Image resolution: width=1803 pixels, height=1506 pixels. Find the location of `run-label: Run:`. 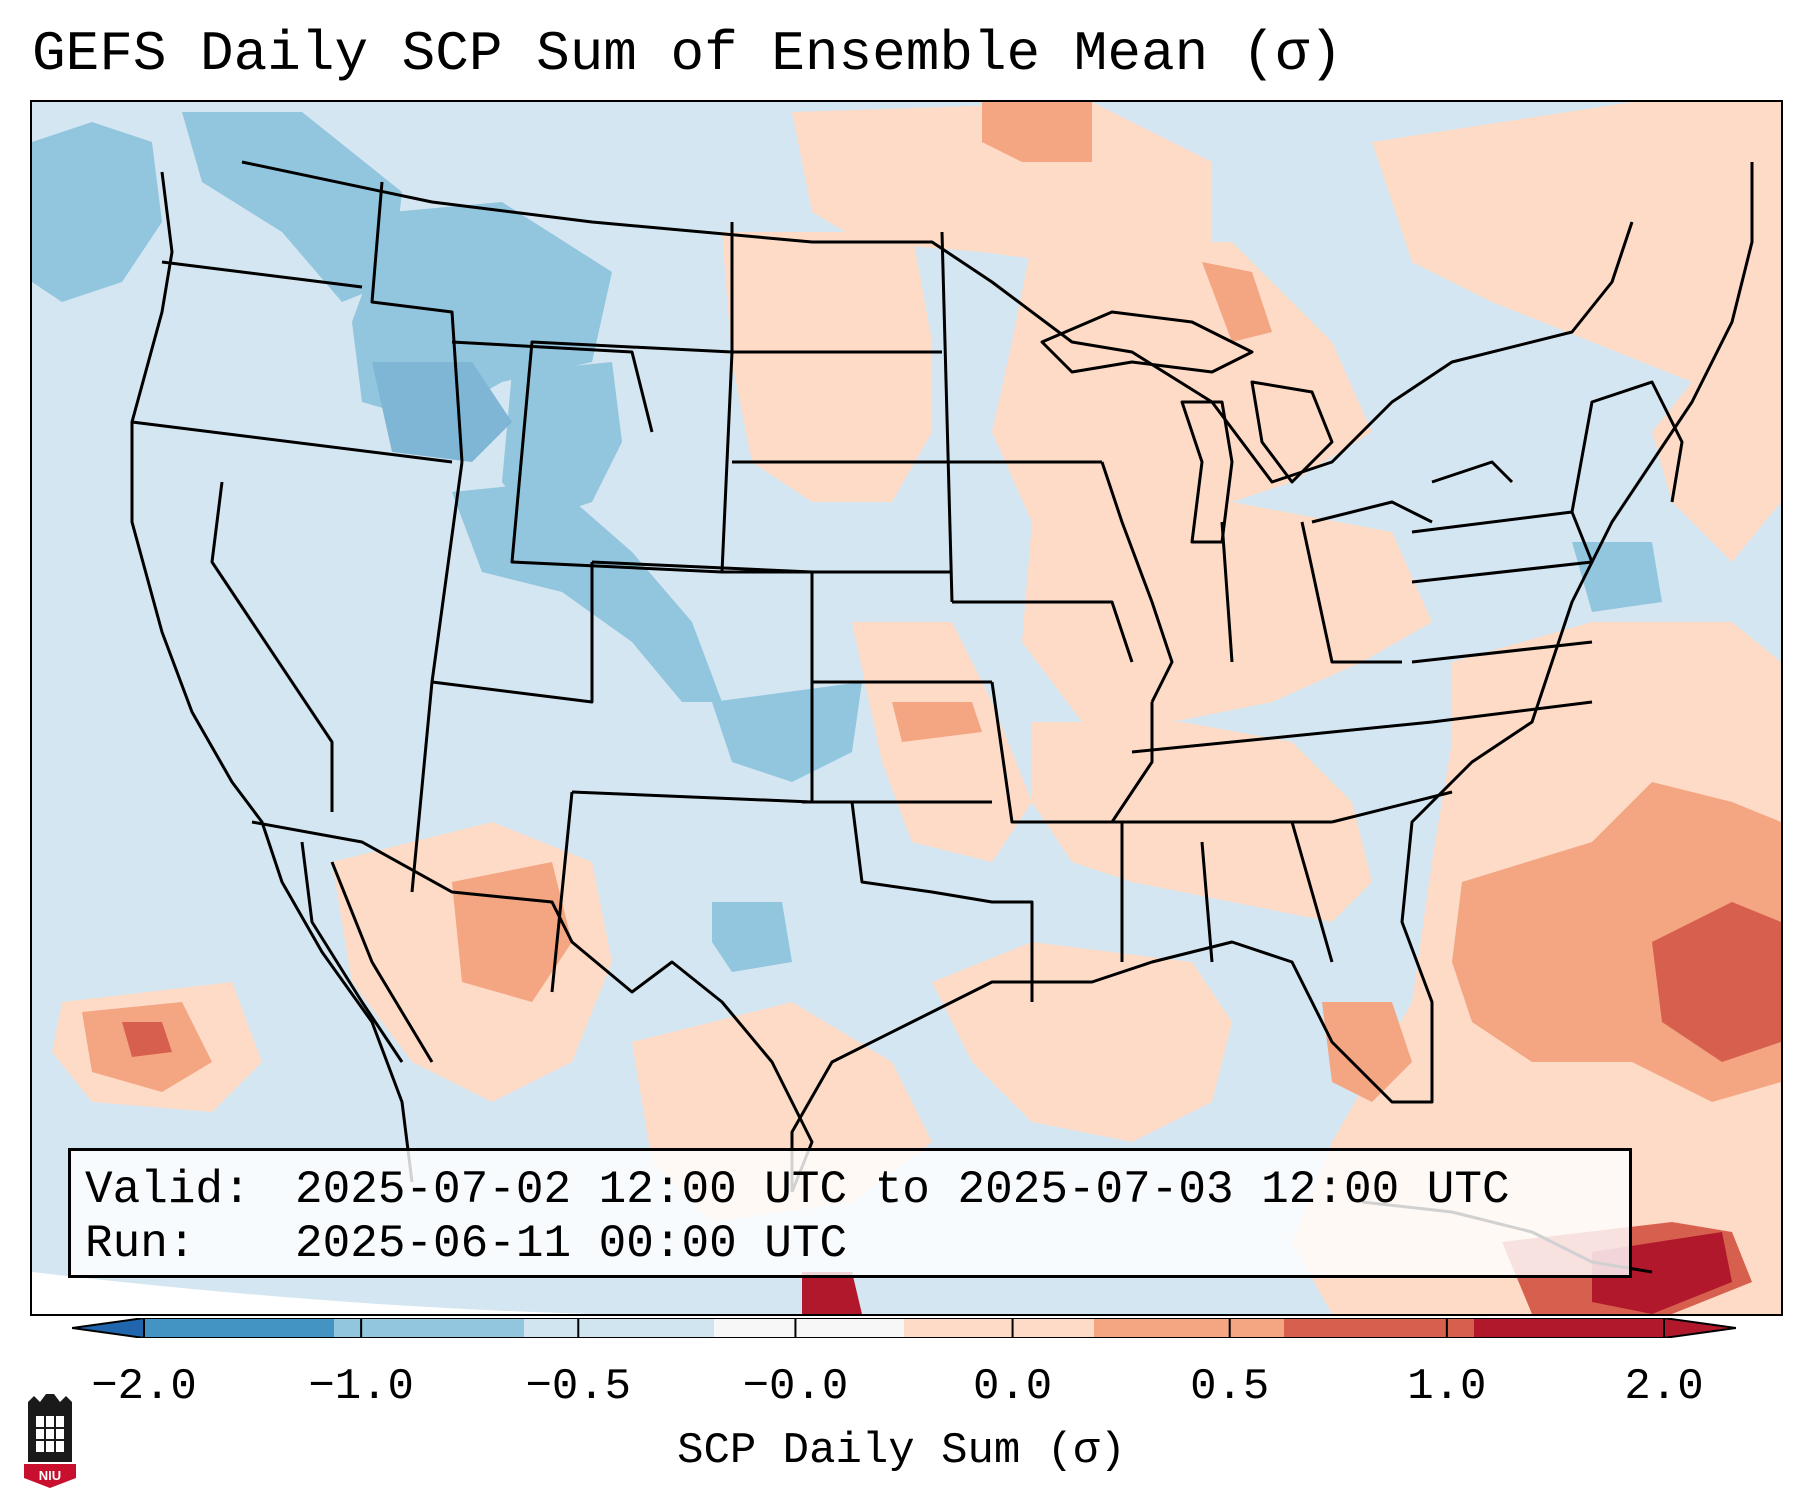

run-label: Run: is located at coordinates (140, 1244).